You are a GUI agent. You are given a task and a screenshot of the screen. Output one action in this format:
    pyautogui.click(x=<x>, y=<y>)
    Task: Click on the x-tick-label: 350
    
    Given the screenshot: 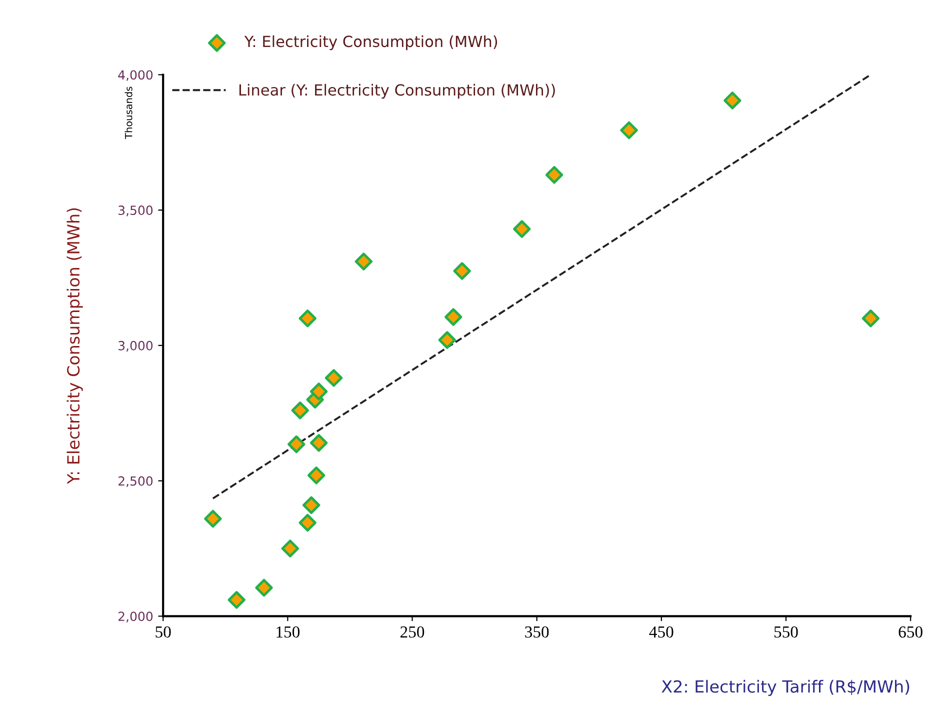 What is the action you would take?
    pyautogui.click(x=537, y=632)
    